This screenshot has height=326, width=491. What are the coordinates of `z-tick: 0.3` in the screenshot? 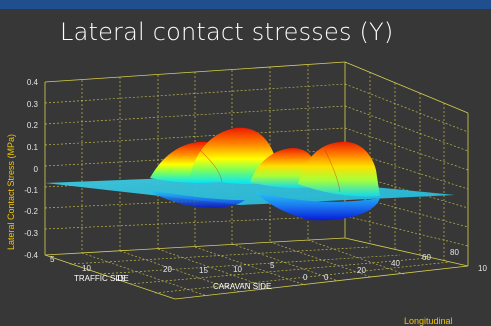 It's located at (33, 104).